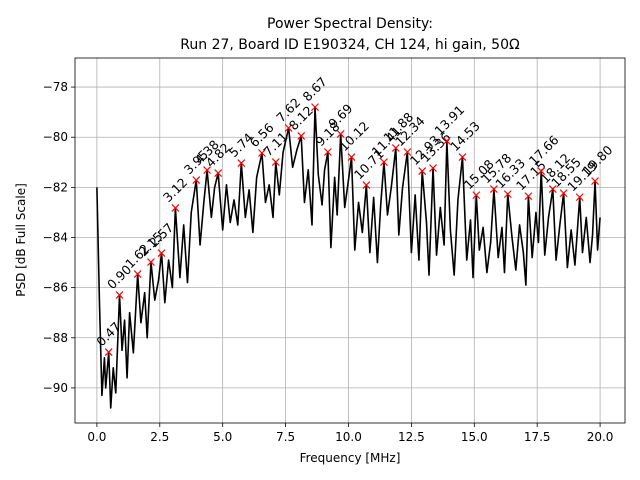 The height and width of the screenshot is (480, 640). I want to click on x-tick-label: 10.0, so click(348, 437).